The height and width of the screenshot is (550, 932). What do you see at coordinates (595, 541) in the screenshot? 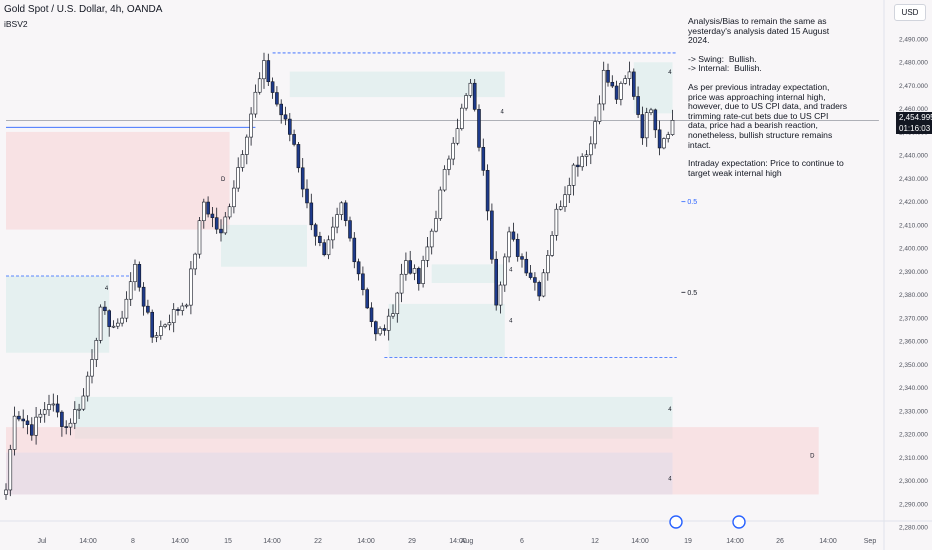
I see `x-tick-label: 12` at bounding box center [595, 541].